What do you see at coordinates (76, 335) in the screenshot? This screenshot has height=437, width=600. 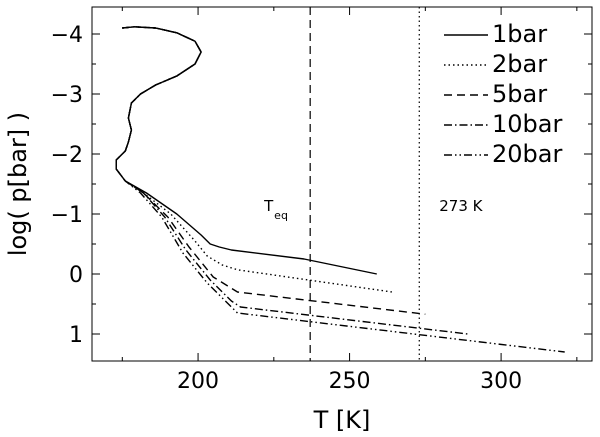 I see `y-tick-label: 1` at bounding box center [76, 335].